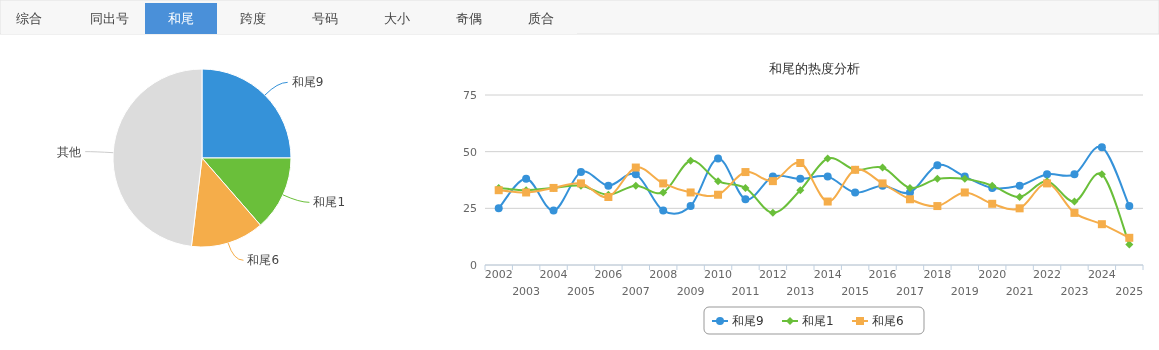 This screenshot has width=1159, height=350. Describe the element at coordinates (1074, 291) in the screenshot. I see `x-tick-label: 2023` at that location.